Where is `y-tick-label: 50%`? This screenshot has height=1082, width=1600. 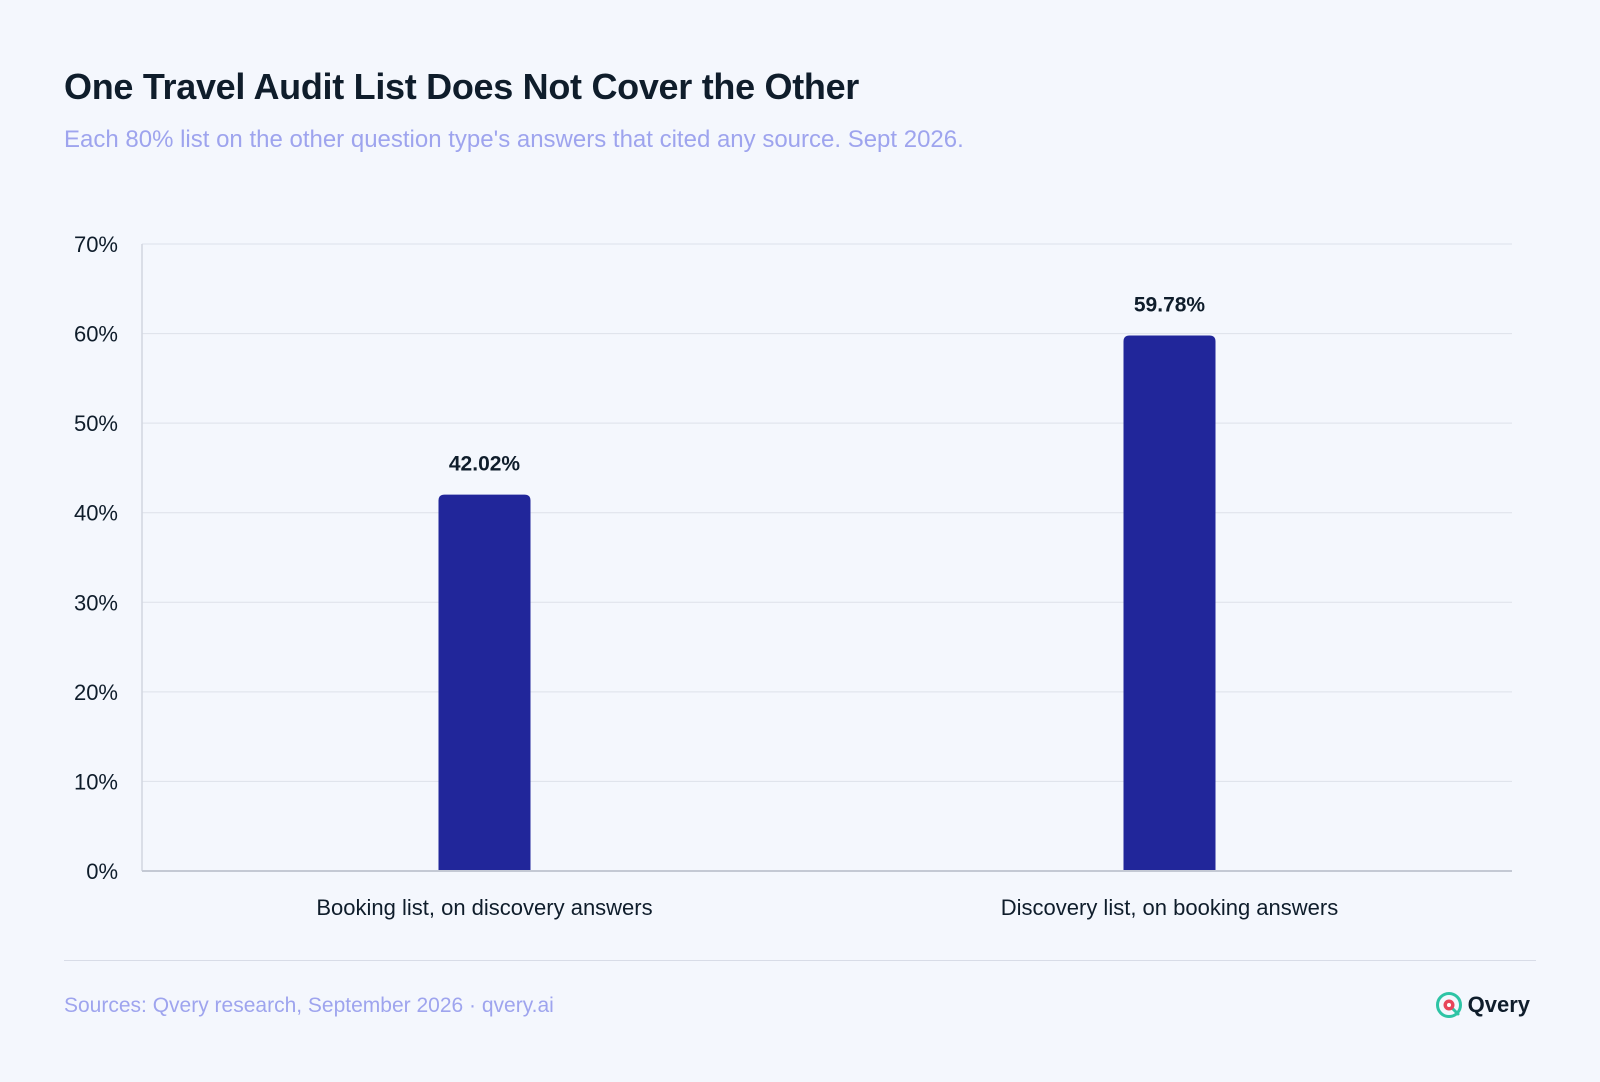 y-tick-label: 50% is located at coordinates (96, 423).